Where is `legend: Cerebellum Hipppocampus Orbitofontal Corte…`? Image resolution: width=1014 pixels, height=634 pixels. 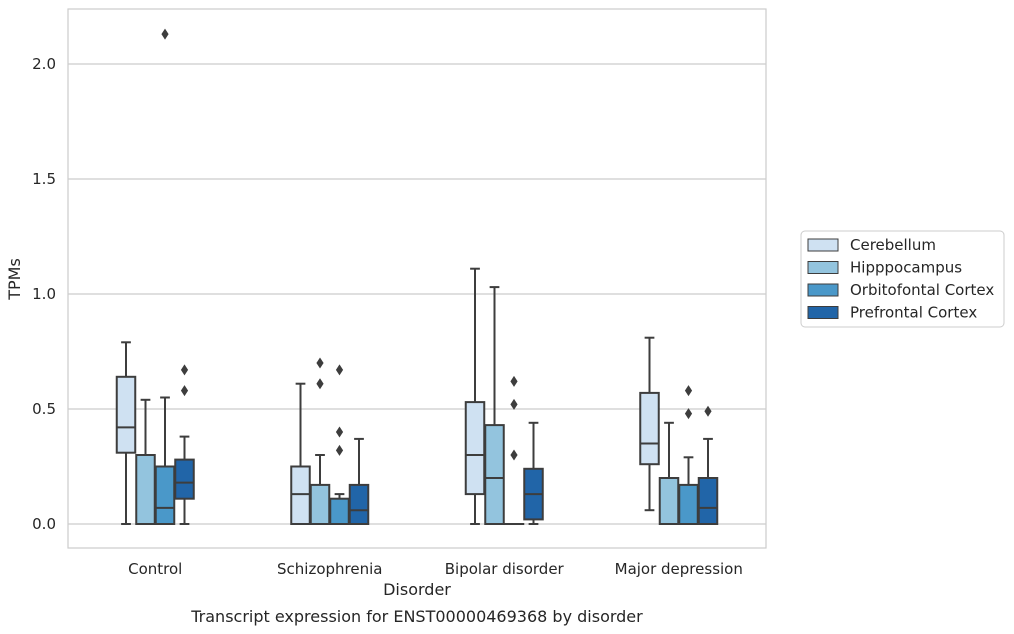
legend: Cerebellum Hipppocampus Orbitofontal Corte… is located at coordinates (902, 279).